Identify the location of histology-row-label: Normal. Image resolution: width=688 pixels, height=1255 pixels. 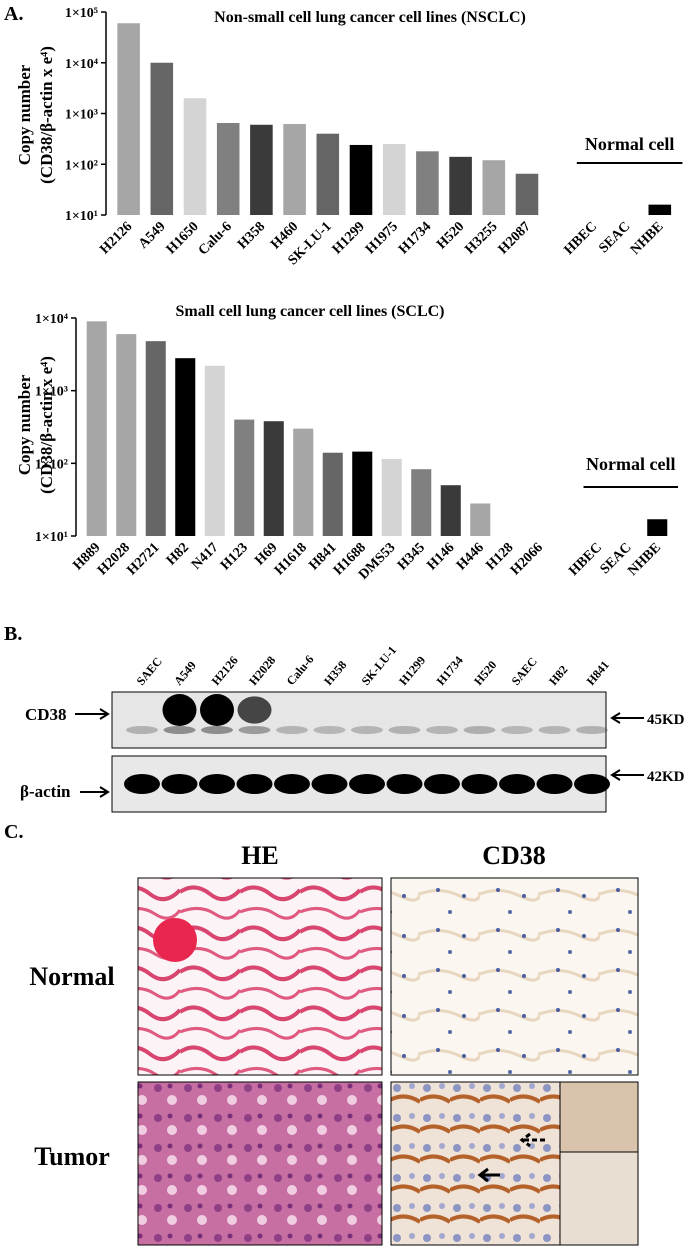
(71, 976).